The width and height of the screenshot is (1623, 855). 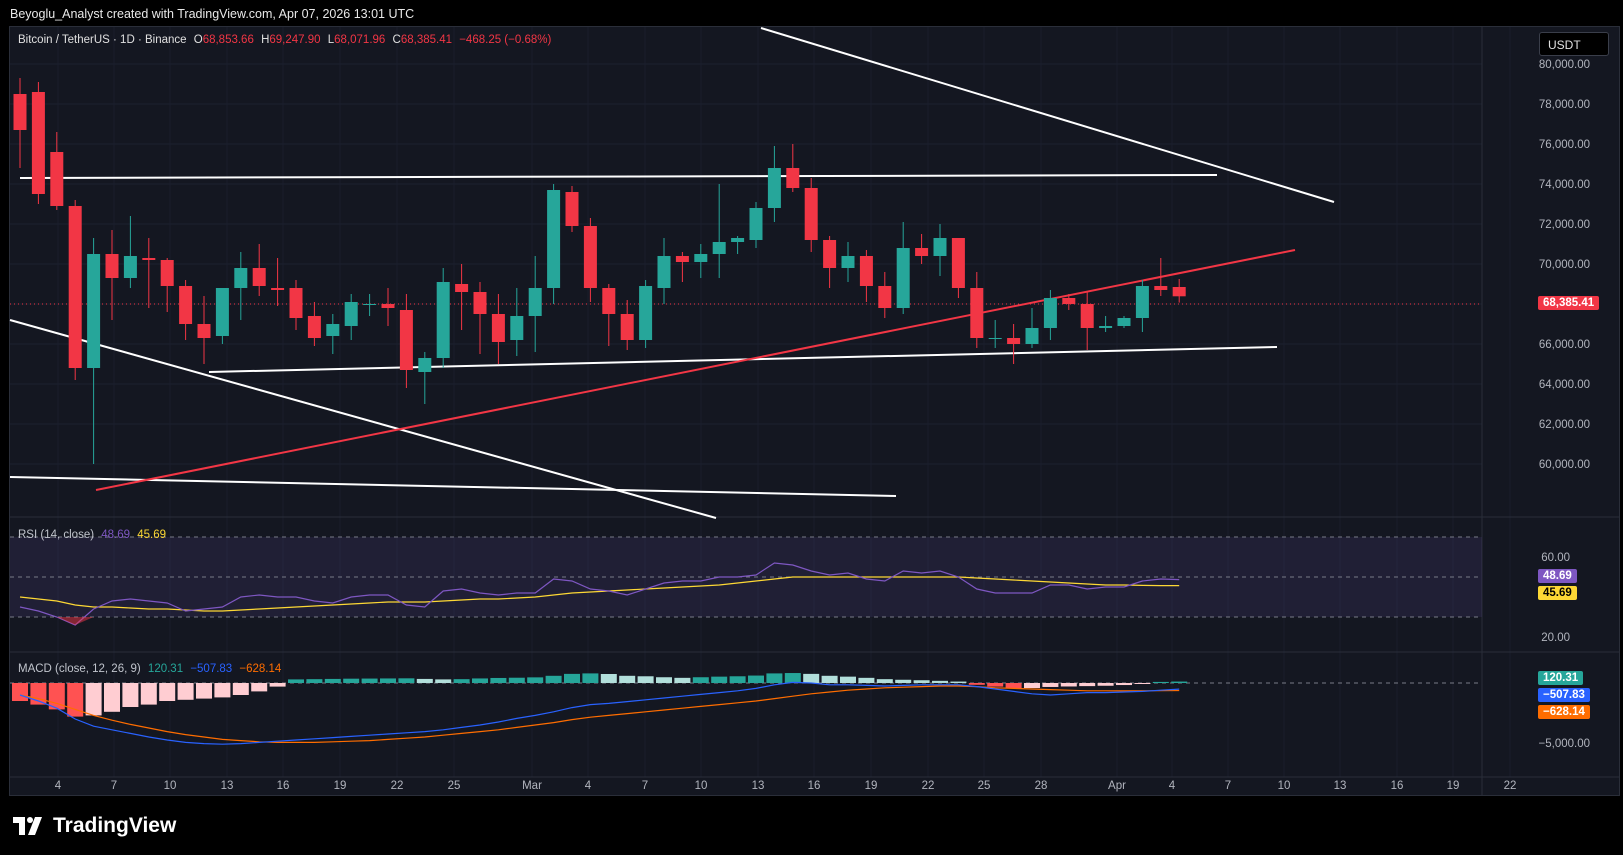 I want to click on price-tick-label: 64,000.00, so click(x=1564, y=385).